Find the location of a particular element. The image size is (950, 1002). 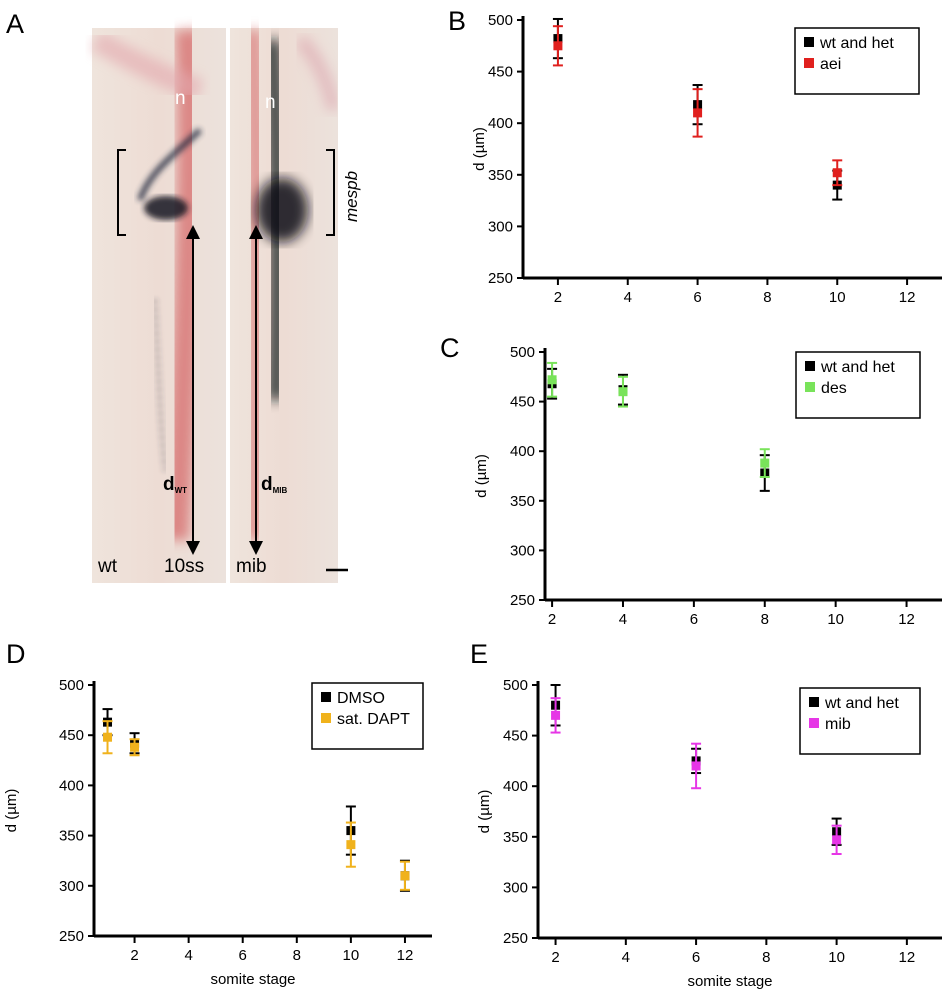

panel-label: B is located at coordinates (457, 21).